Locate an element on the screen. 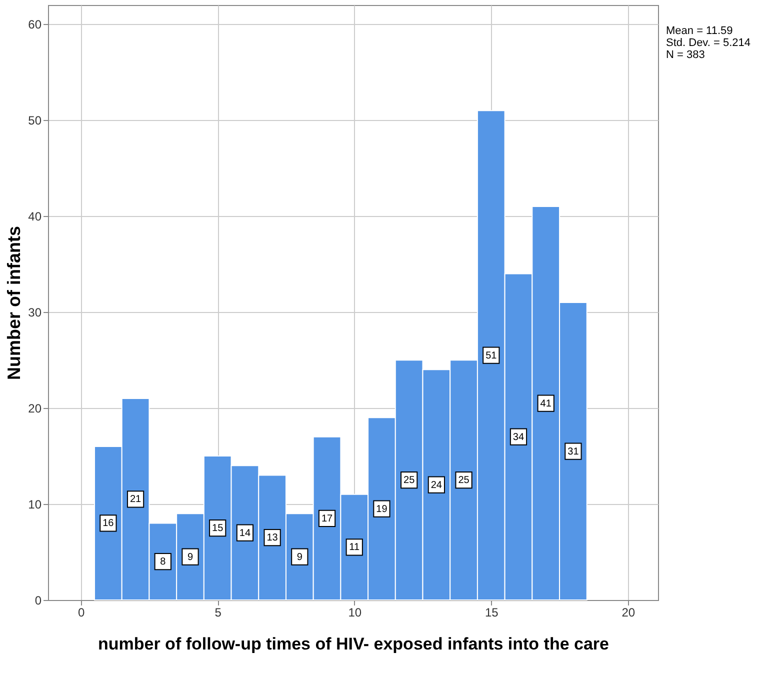  x-tick-label: 20 is located at coordinates (629, 613).